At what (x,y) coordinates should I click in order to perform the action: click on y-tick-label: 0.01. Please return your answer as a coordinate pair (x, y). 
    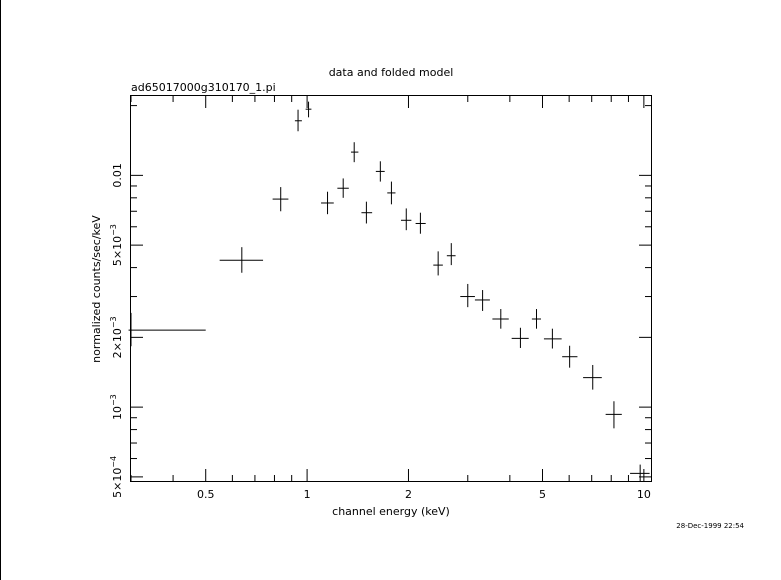
    Looking at the image, I should click on (117, 175).